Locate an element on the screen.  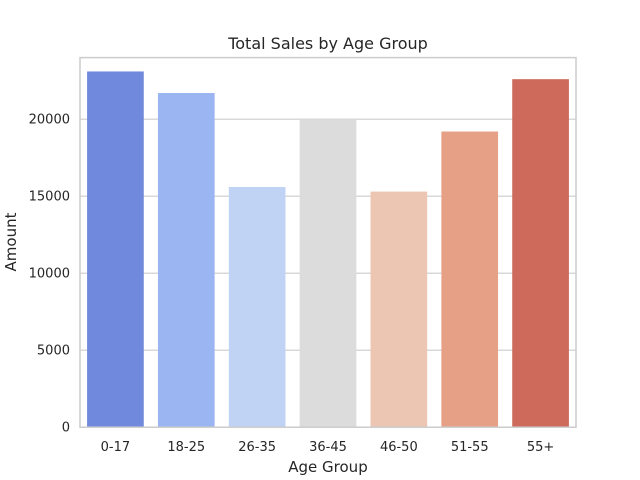
x-tick-labels: 0-17 18-25 26-35 36-45 46-50 51-55 55+ is located at coordinates (328, 447).